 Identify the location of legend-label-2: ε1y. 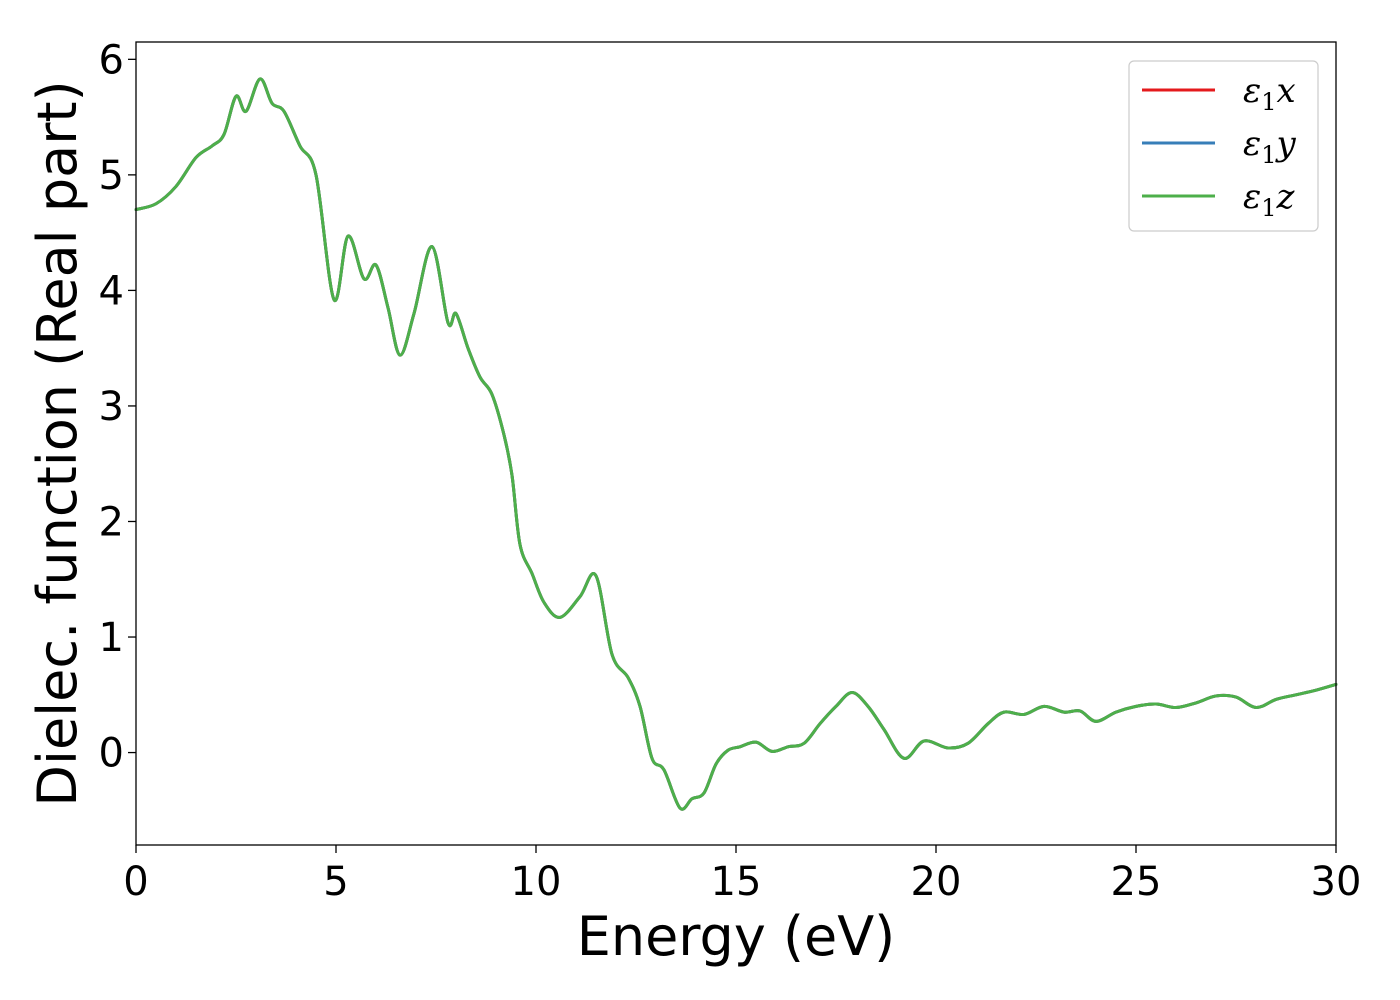
(1270, 146).